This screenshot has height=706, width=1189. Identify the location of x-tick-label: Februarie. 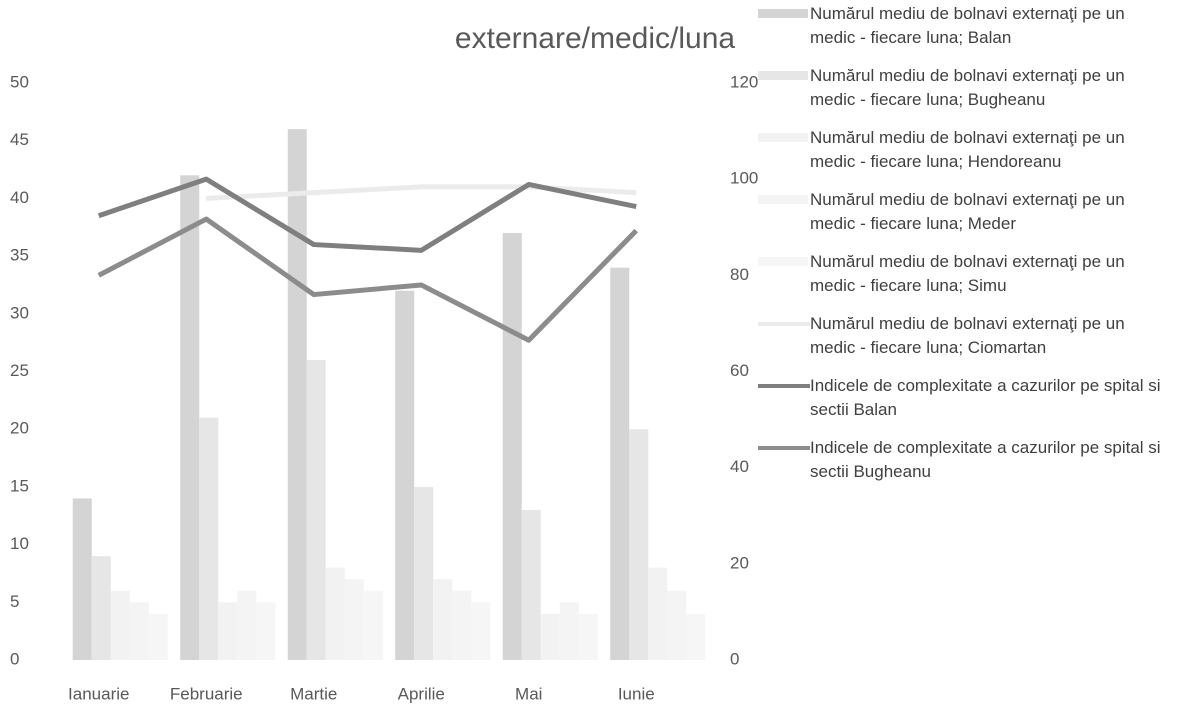
(206, 693).